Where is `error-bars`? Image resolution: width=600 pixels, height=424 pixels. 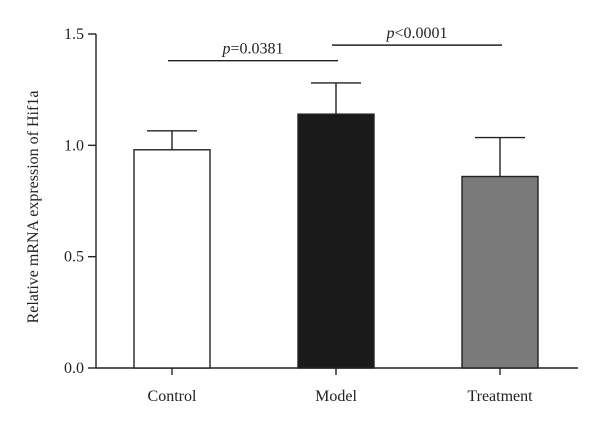
error-bars is located at coordinates (336, 129).